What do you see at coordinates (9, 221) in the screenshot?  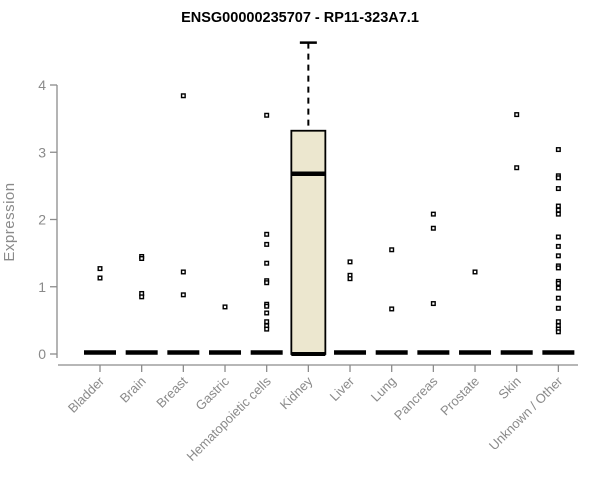 I see `y-axis-label: Expression` at bounding box center [9, 221].